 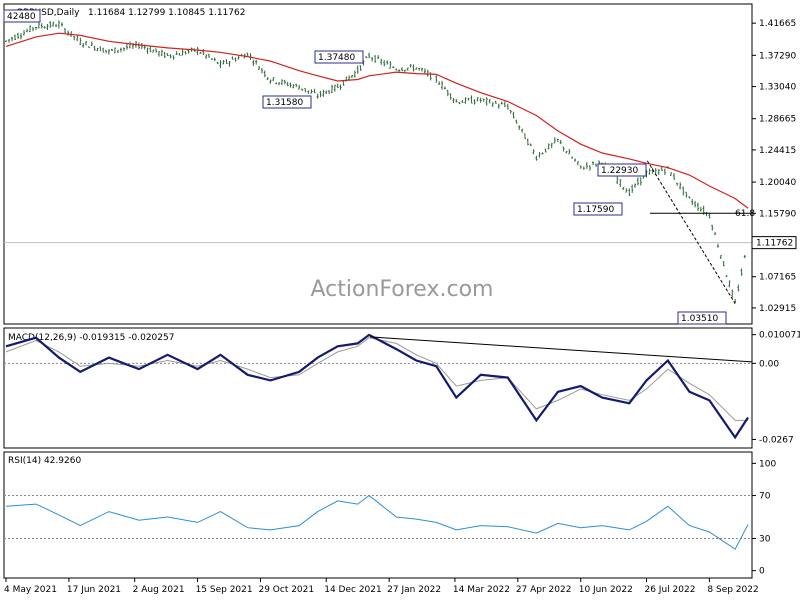 I want to click on rsi-y-tick-label: 100, so click(x=767, y=464).